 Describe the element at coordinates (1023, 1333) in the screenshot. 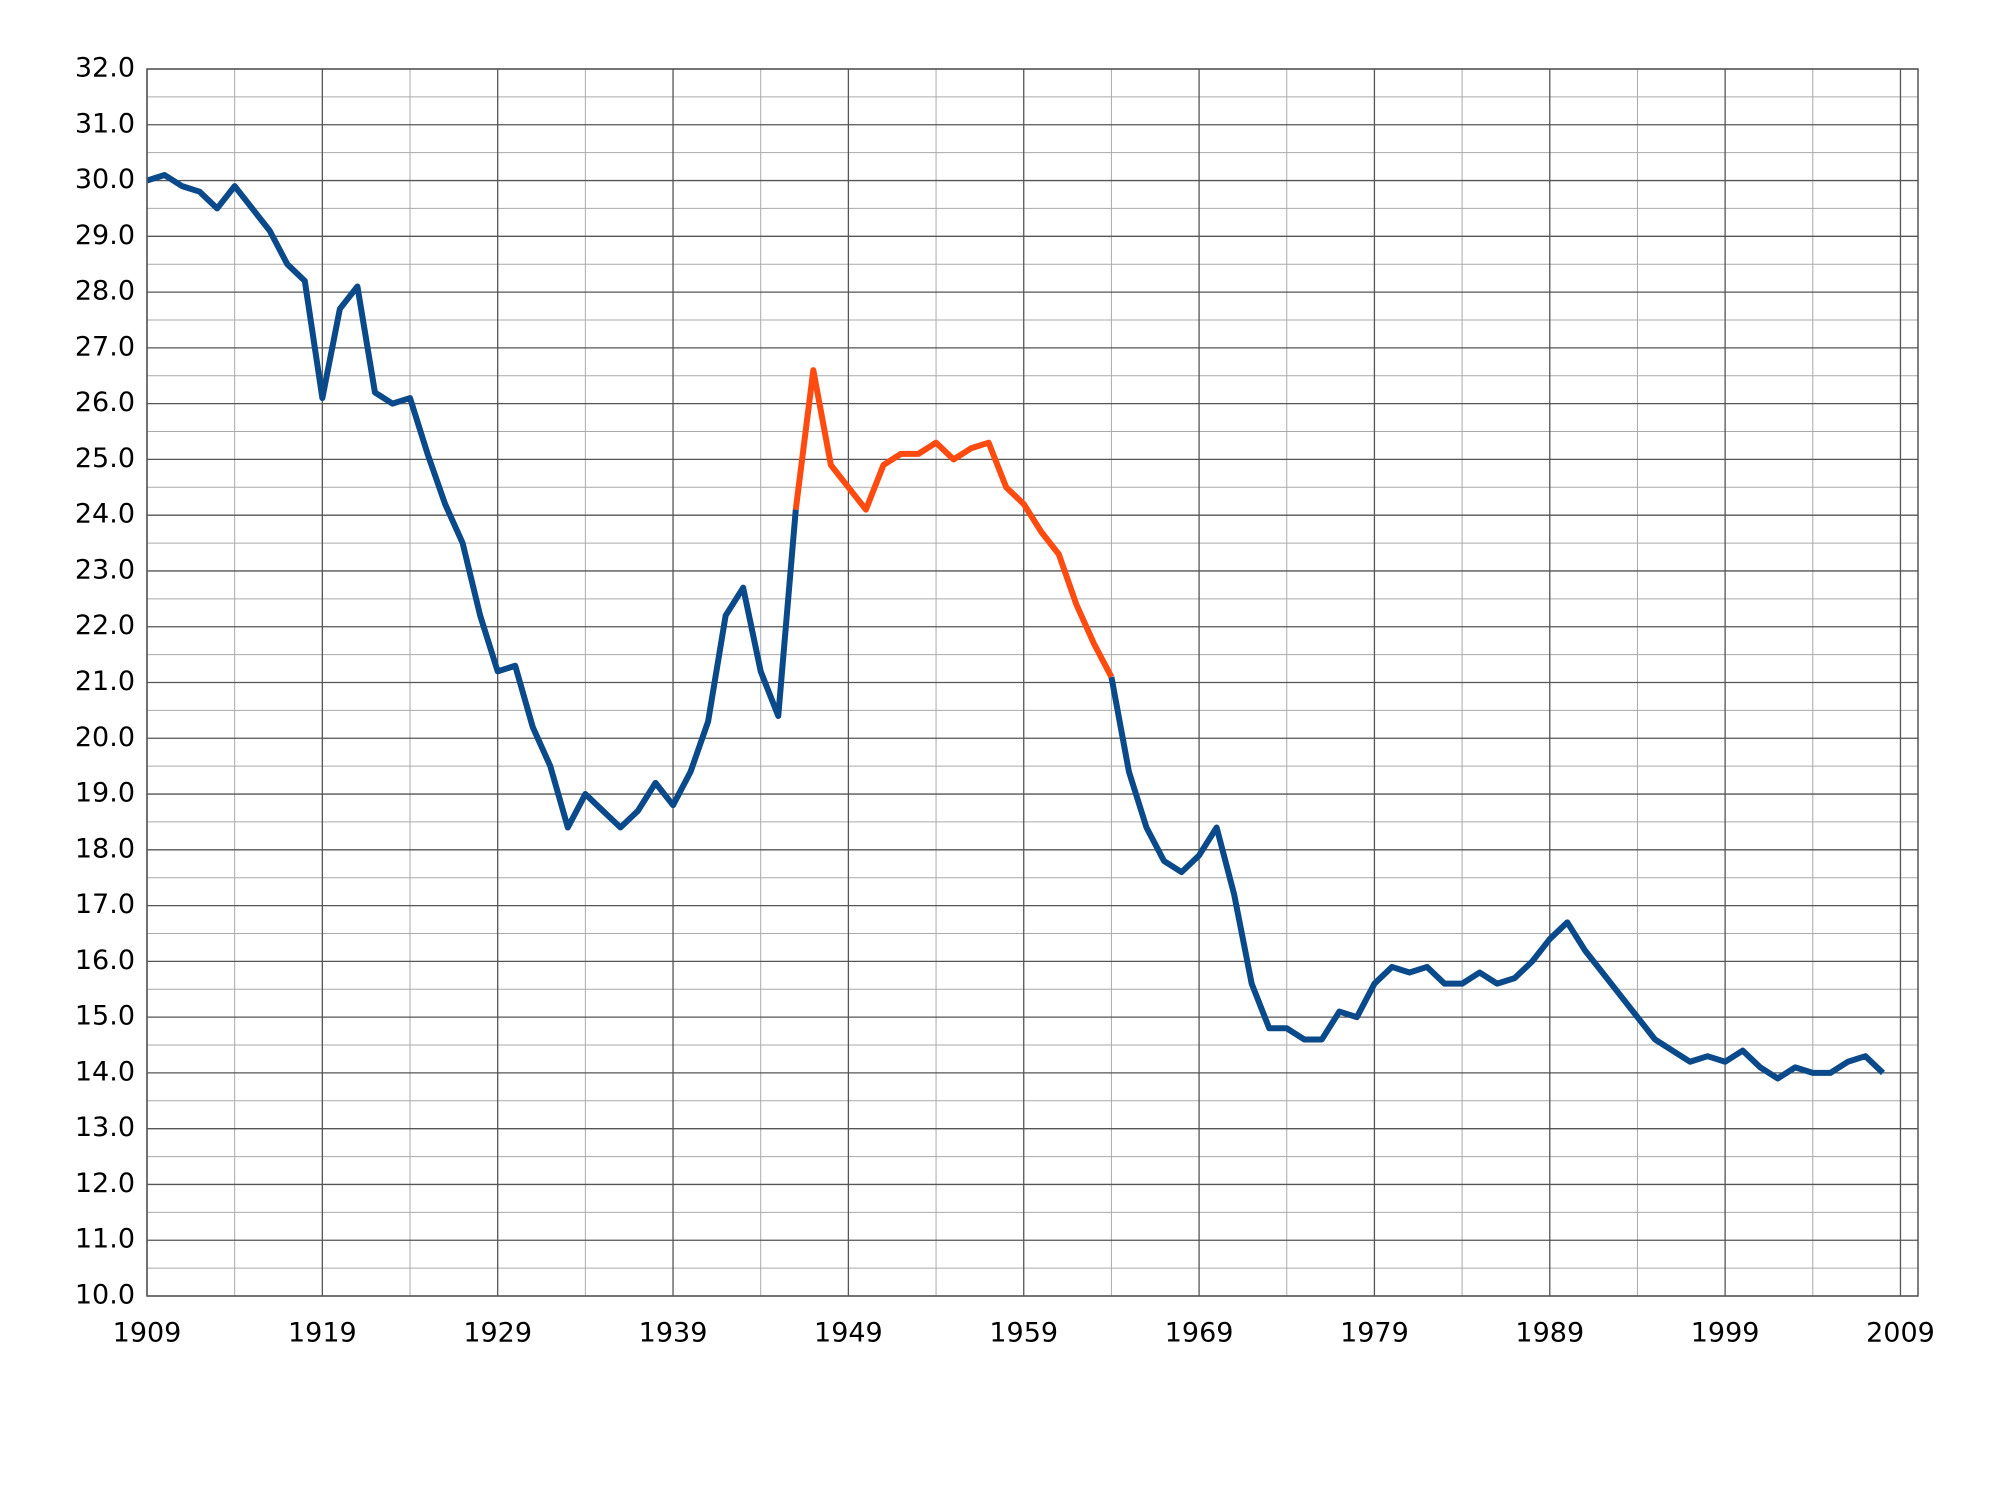

I see `x-tick-label: 1959` at that location.